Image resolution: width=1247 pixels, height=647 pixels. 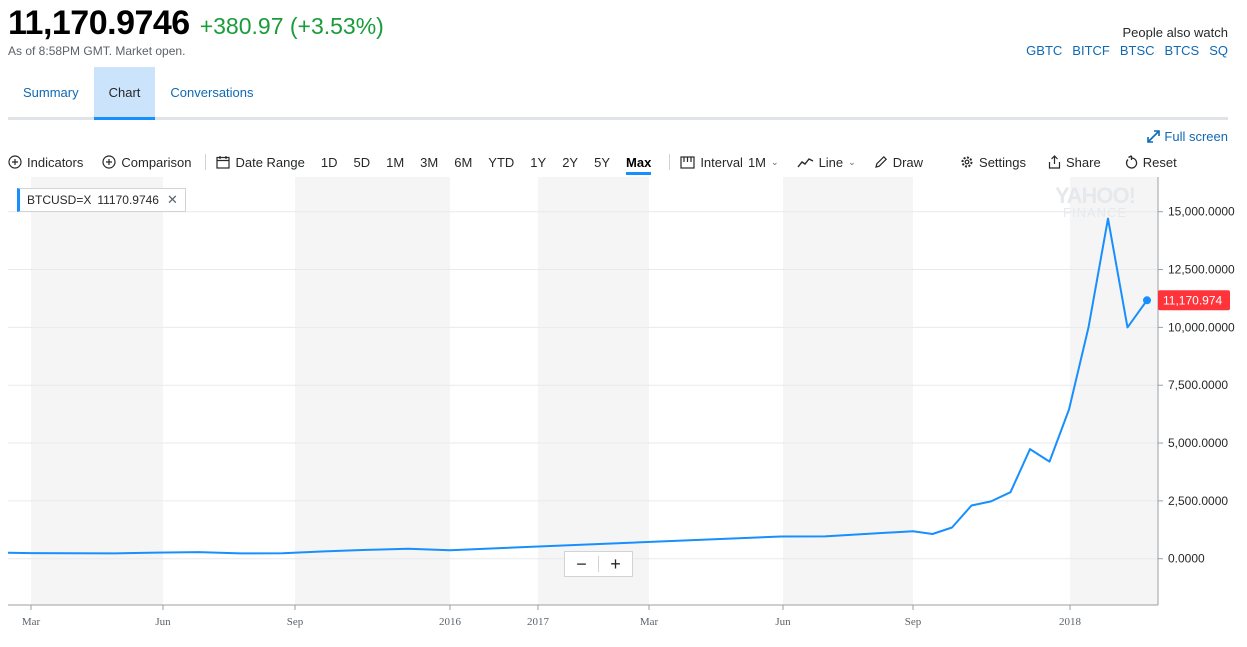 I want to click on range-1m: 1M, so click(x=395, y=162).